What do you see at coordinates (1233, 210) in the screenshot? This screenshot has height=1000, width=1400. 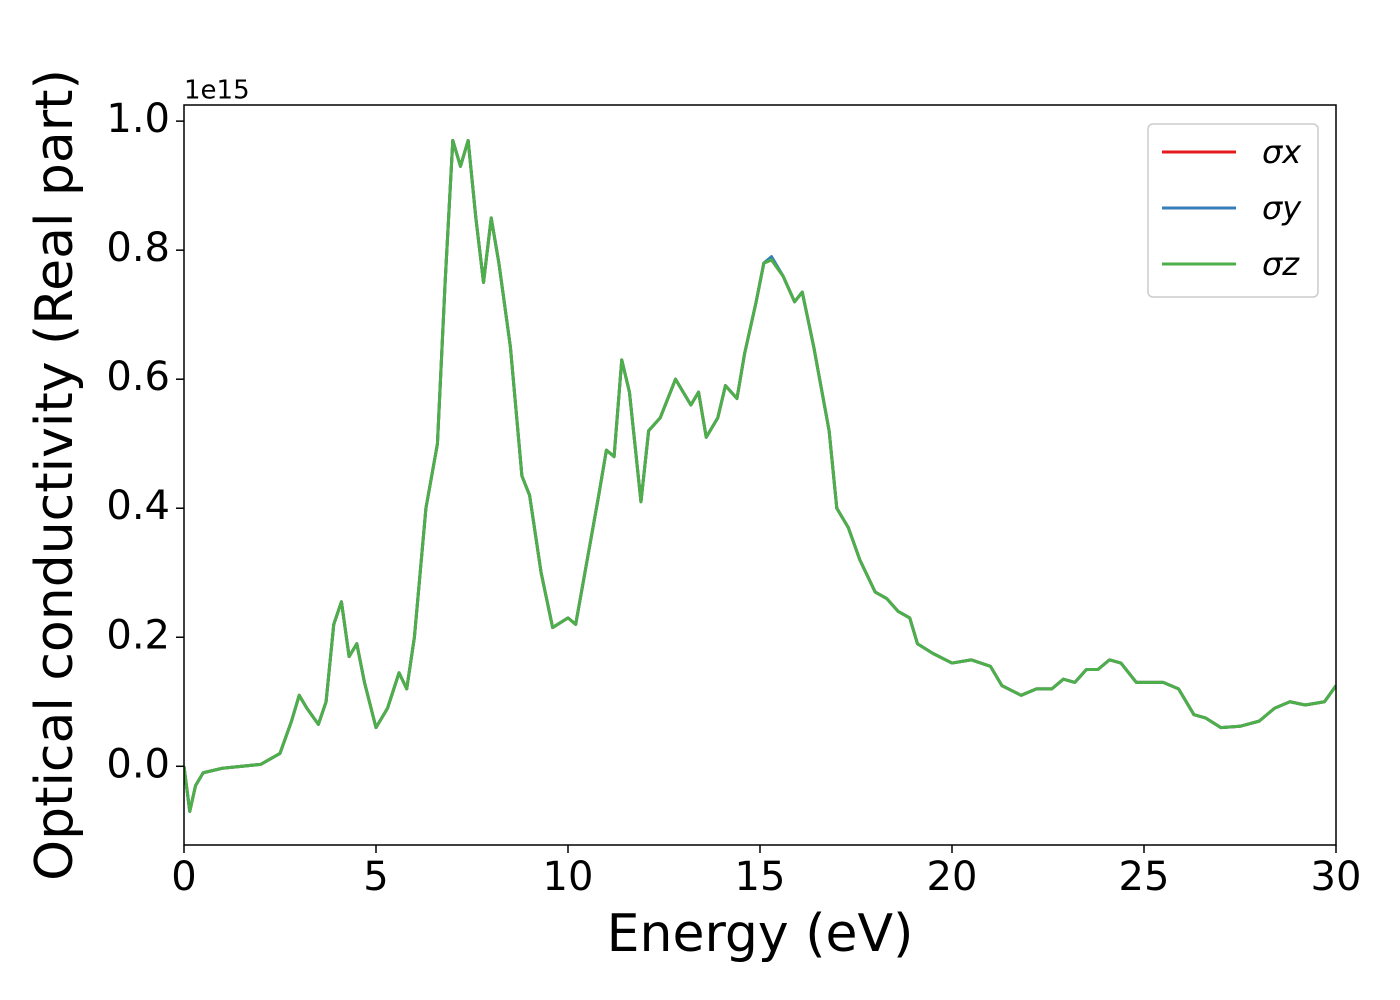 I see `legend-box` at bounding box center [1233, 210].